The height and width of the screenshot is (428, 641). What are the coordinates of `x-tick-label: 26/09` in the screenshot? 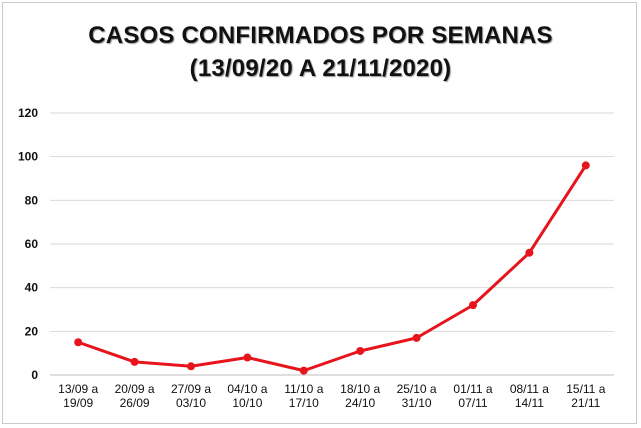 It's located at (135, 403).